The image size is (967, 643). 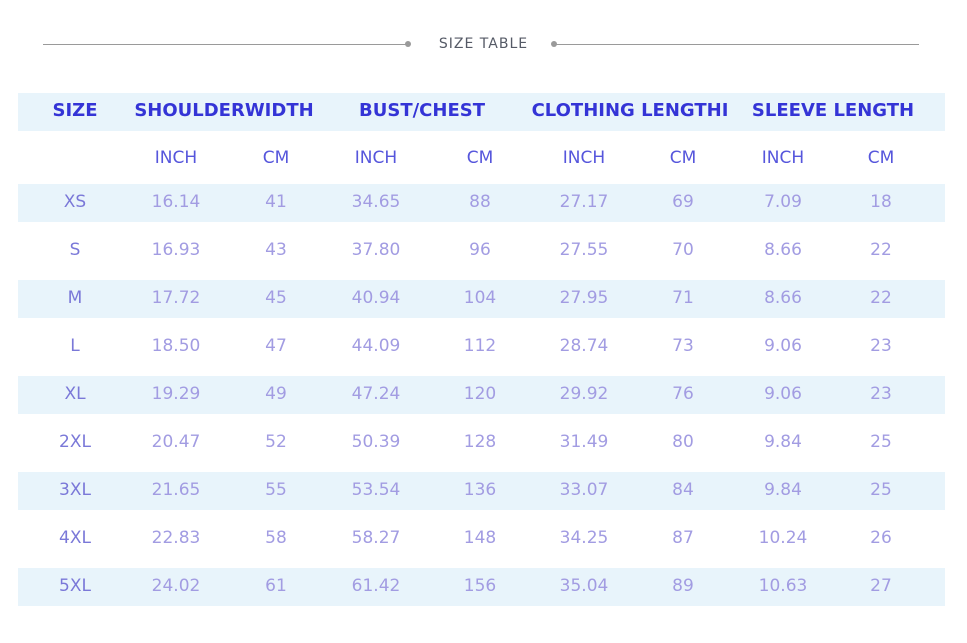 I want to click on size-value: 136, so click(x=480, y=490).